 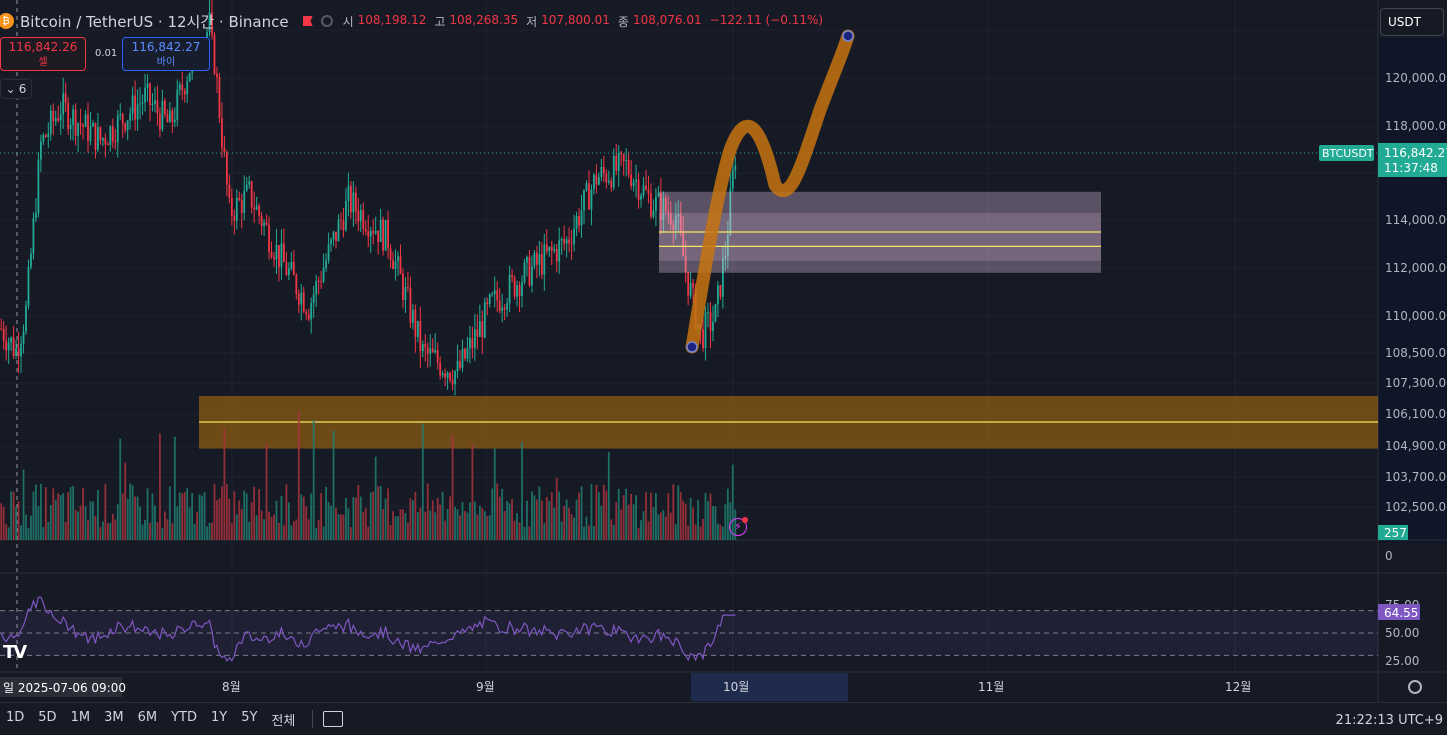 What do you see at coordinates (15, 717) in the screenshot?
I see `timeframe-1d: 1D` at bounding box center [15, 717].